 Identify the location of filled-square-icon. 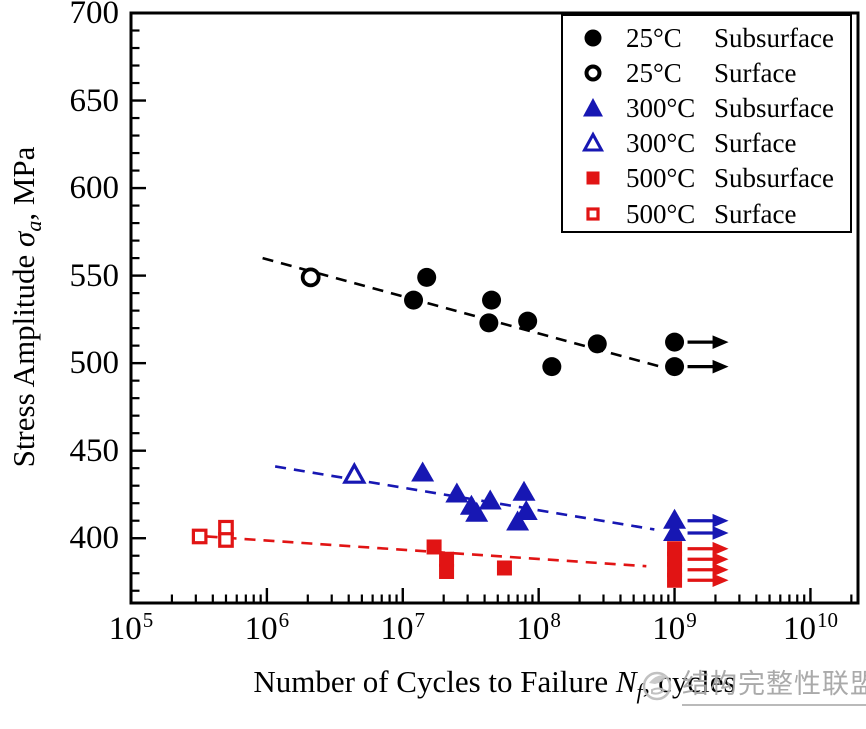
(593, 178).